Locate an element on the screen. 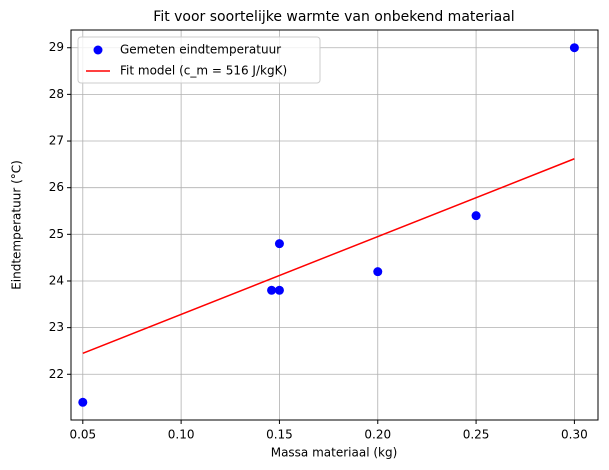  x-tick-label: 0.05 is located at coordinates (82, 435).